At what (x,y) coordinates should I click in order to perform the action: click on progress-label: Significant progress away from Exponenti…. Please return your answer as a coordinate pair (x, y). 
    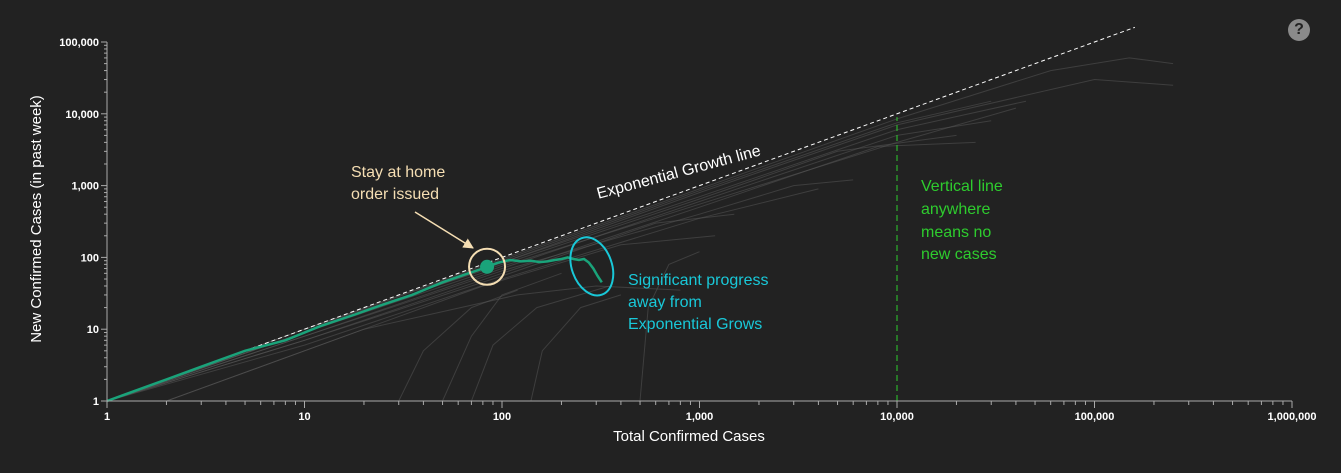
    Looking at the image, I should click on (700, 302).